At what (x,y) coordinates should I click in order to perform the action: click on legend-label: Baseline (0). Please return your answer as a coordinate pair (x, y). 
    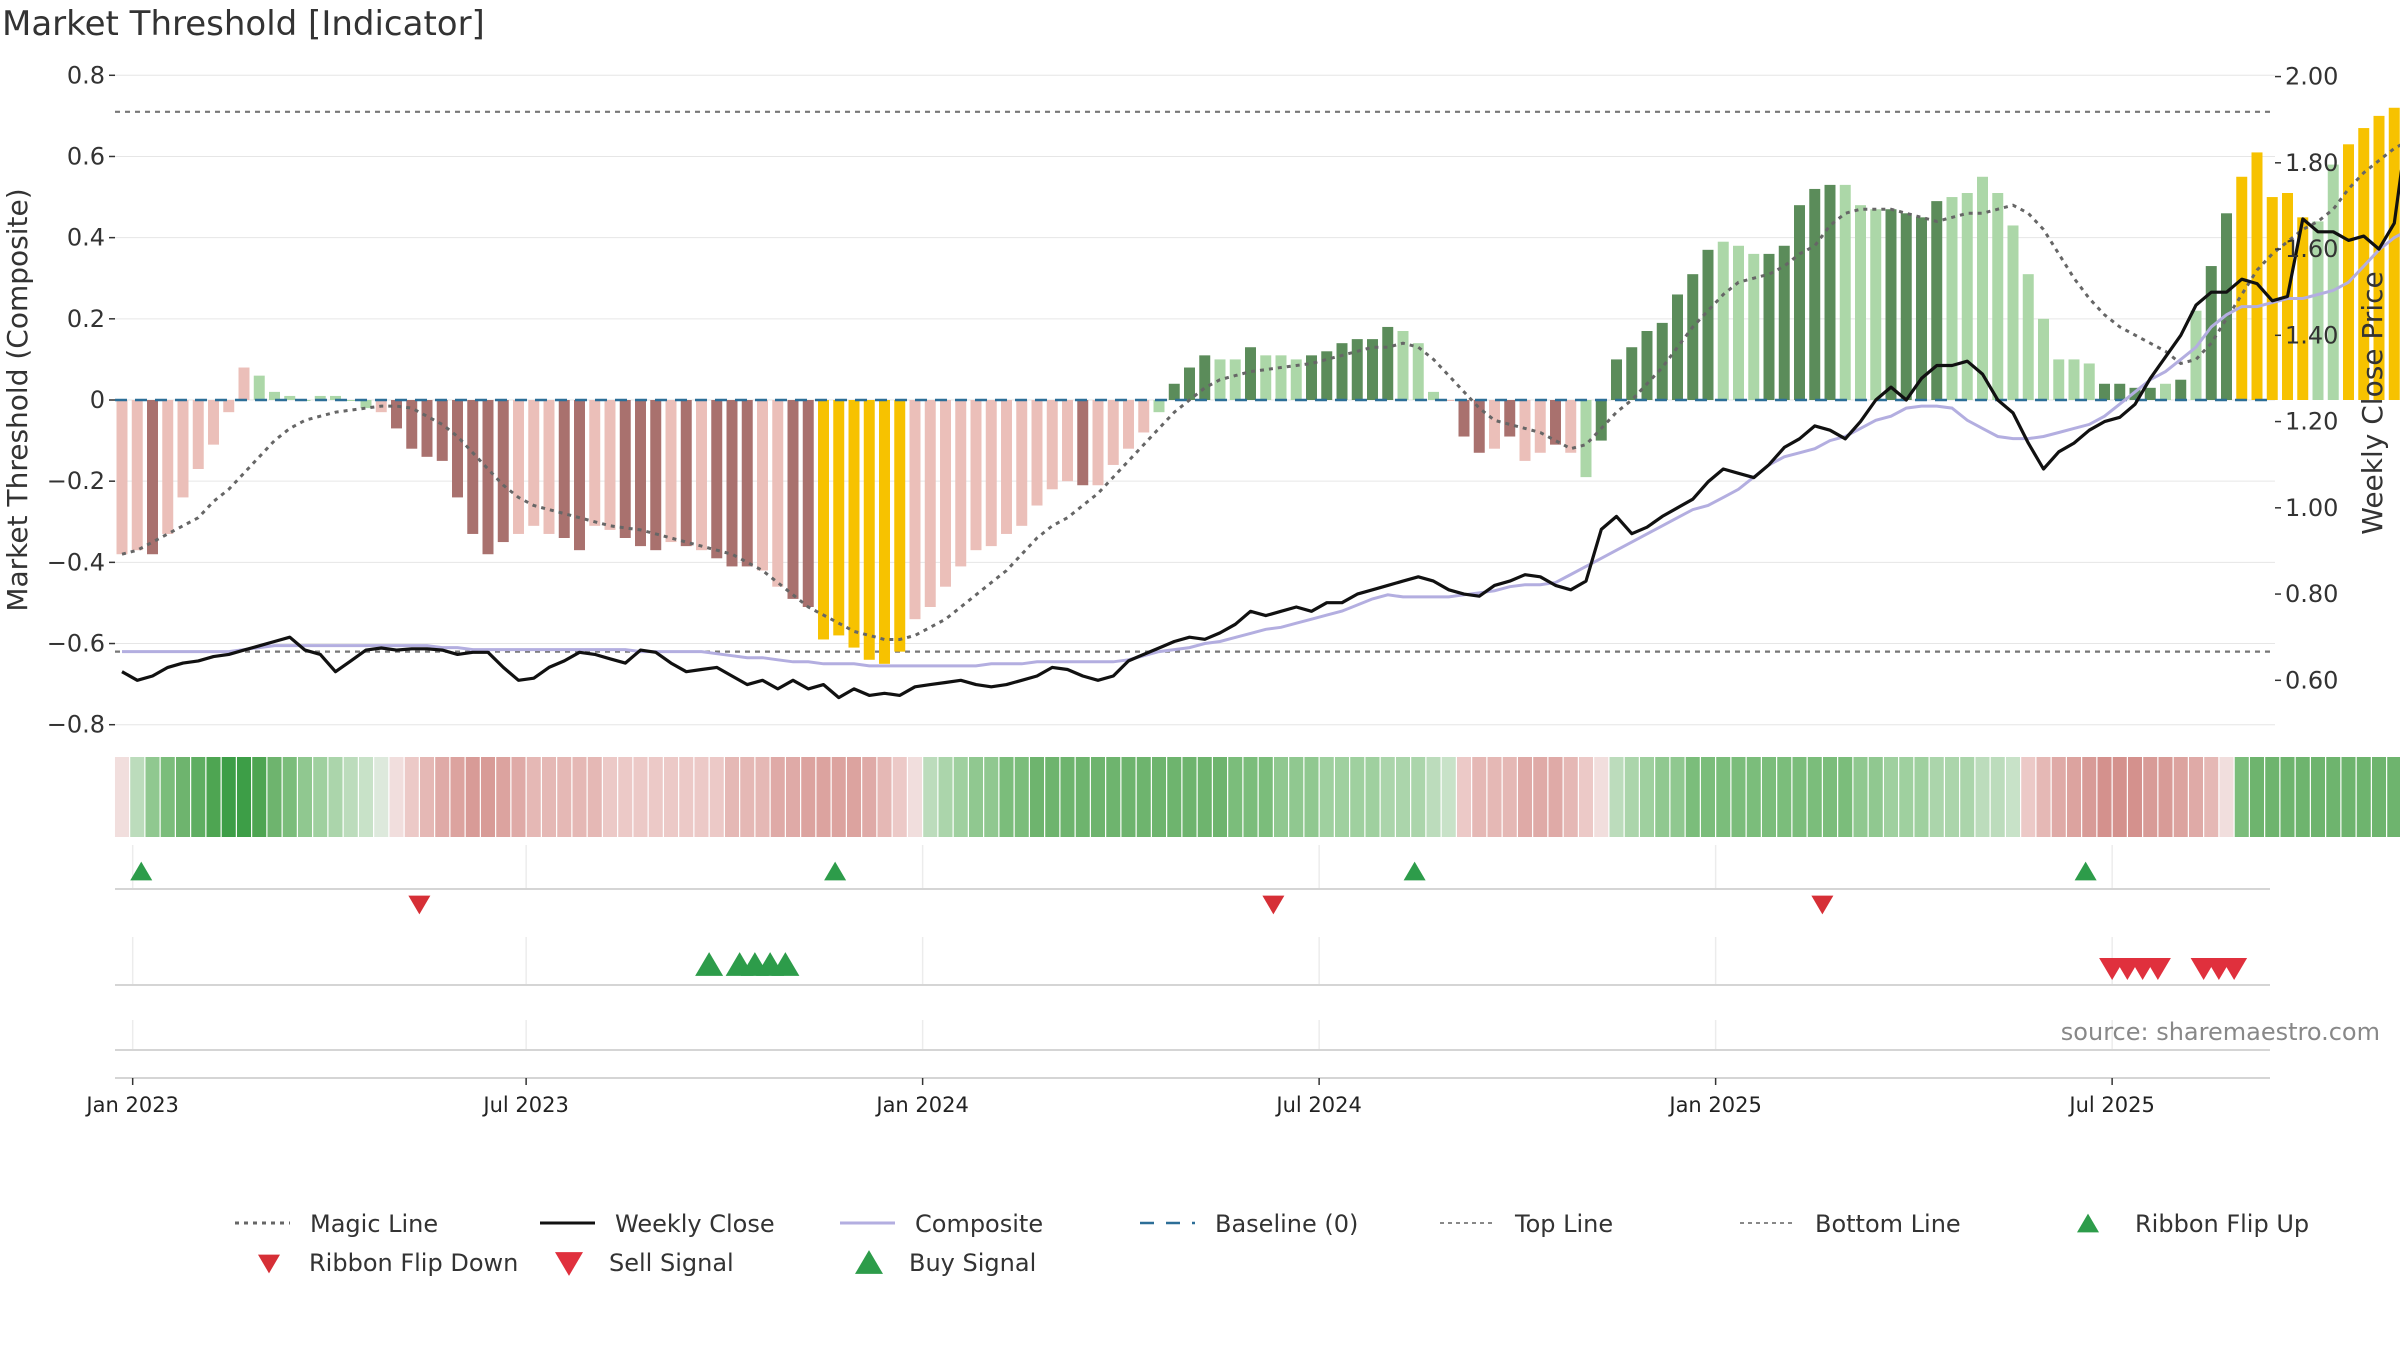
    Looking at the image, I should click on (1286, 1224).